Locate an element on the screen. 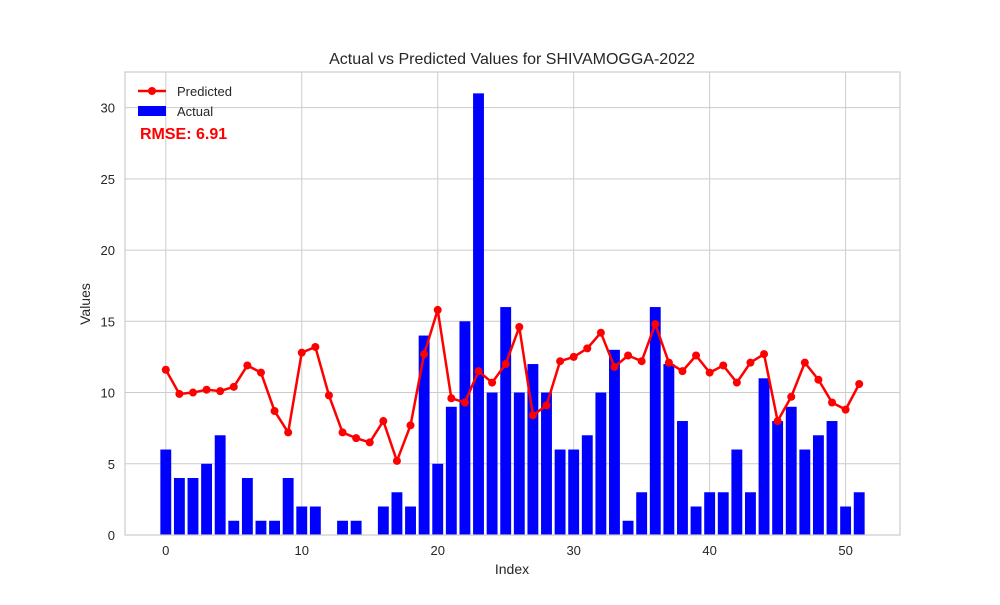 This screenshot has height=605, width=1000. y-tick-label: 15 is located at coordinates (108, 321).